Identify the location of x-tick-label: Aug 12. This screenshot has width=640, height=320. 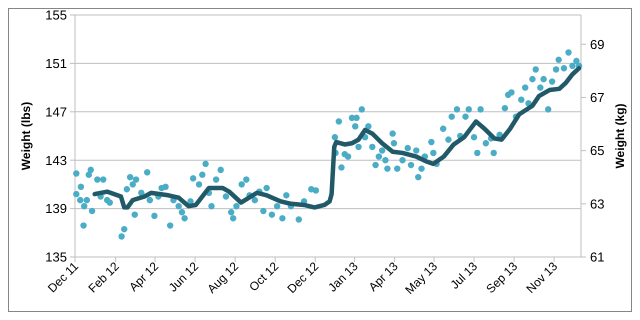
(223, 277).